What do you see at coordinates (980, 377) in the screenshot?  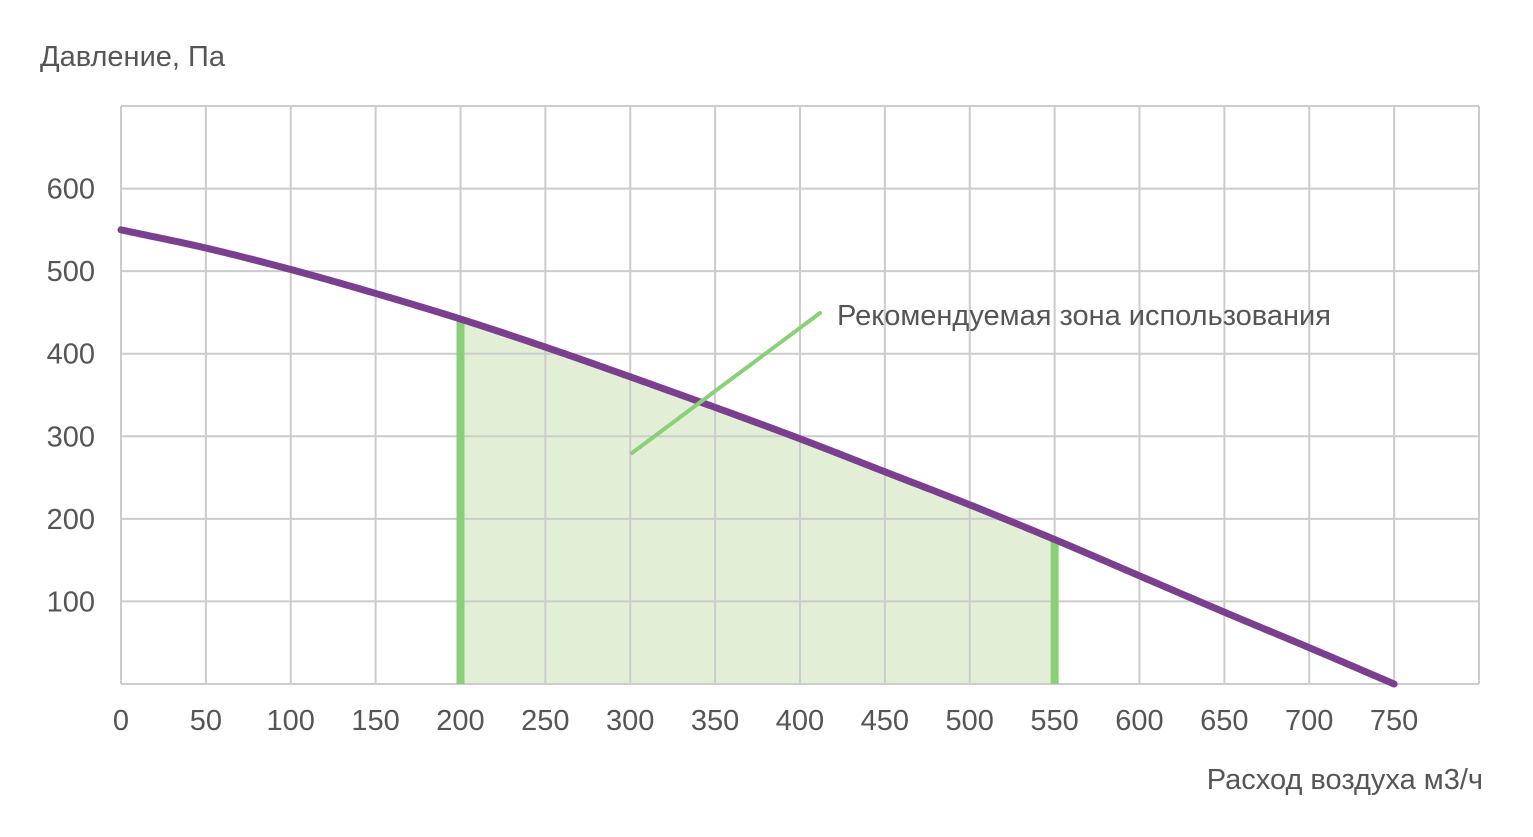 I see `annotation-group: Рекомендуемая зона использования` at bounding box center [980, 377].